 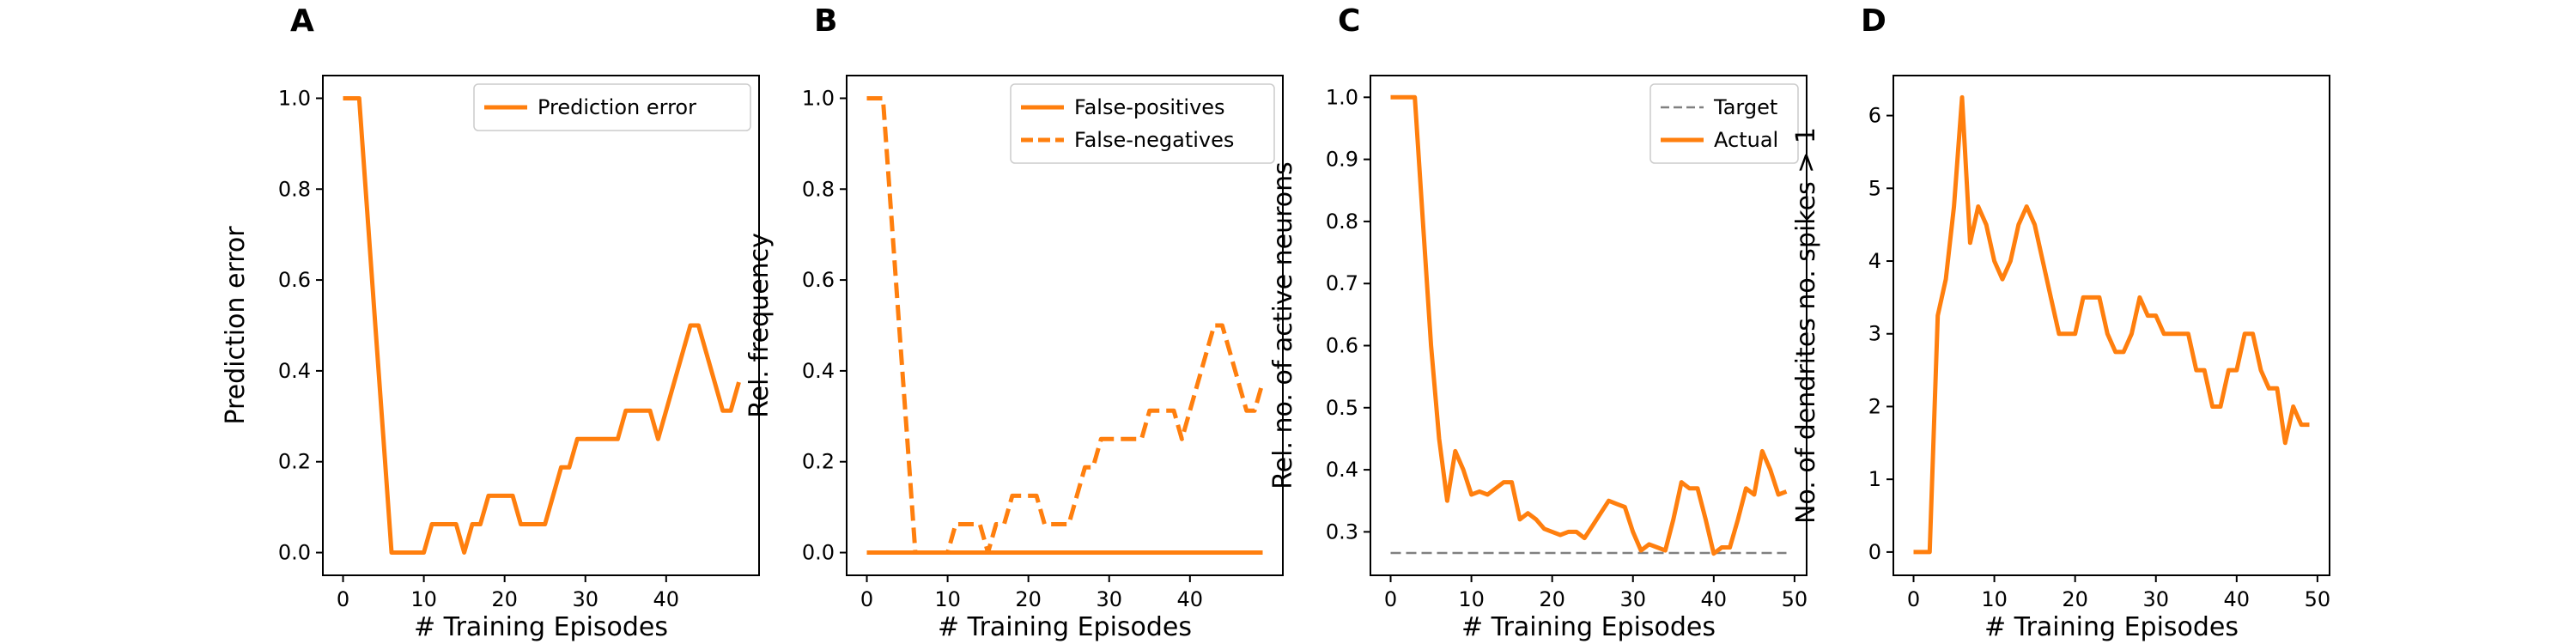 I want to click on y-tick-label: 2, so click(x=1874, y=406).